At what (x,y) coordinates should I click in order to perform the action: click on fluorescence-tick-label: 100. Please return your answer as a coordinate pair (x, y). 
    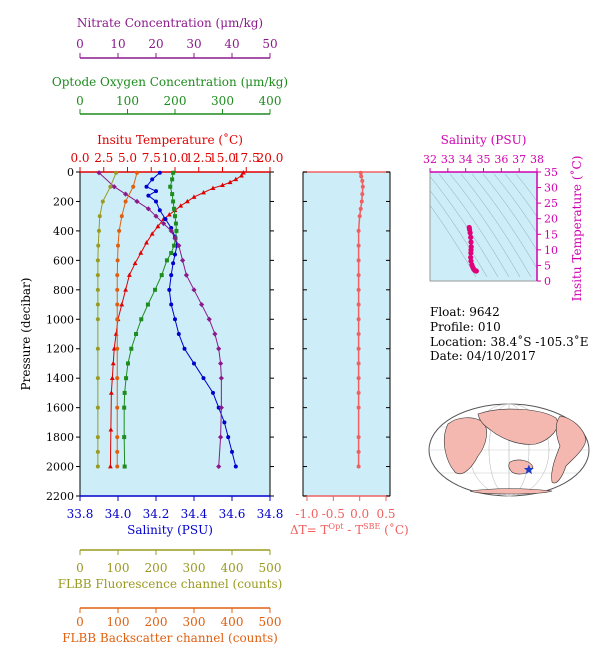
    Looking at the image, I should click on (118, 568).